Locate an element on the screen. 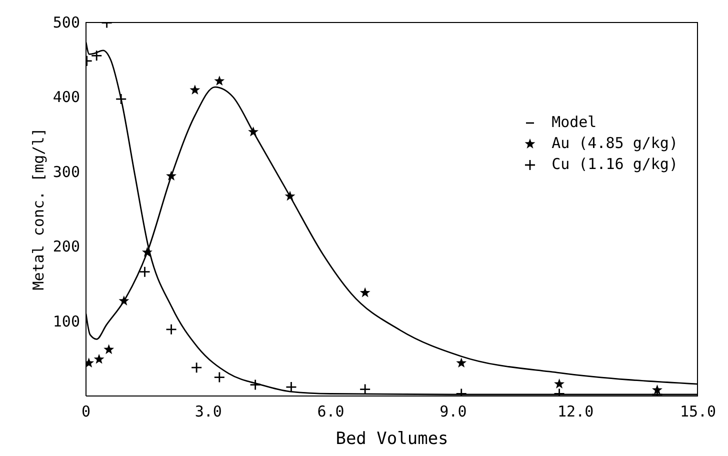 This screenshot has width=728, height=456. x-tick-label: 0 is located at coordinates (86, 411).